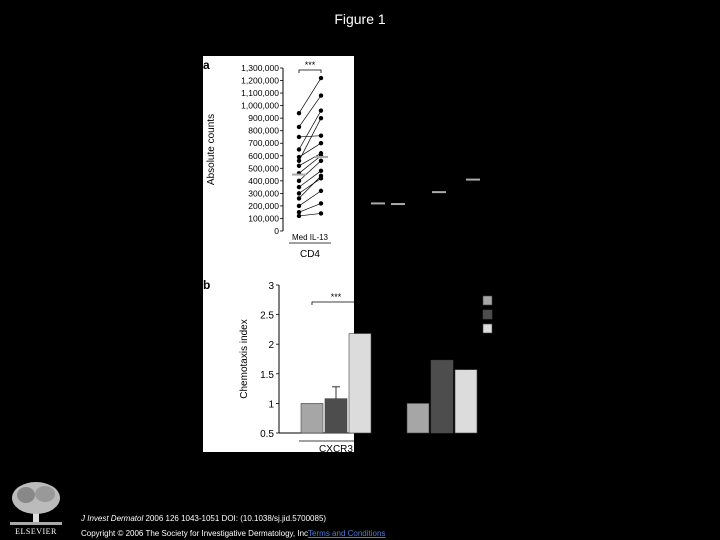 This screenshot has width=720, height=540. Describe the element at coordinates (260, 81) in the screenshot. I see `panel-a-y-tick-label: 1,200,000` at that location.